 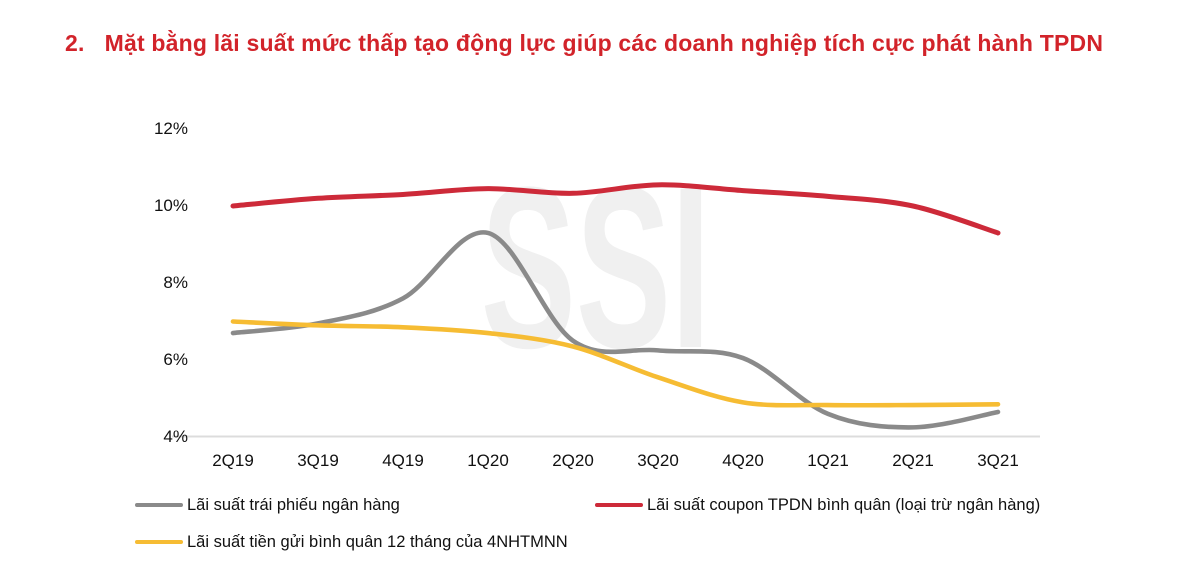 I want to click on x-tick-1q20: 1Q20, so click(x=488, y=460).